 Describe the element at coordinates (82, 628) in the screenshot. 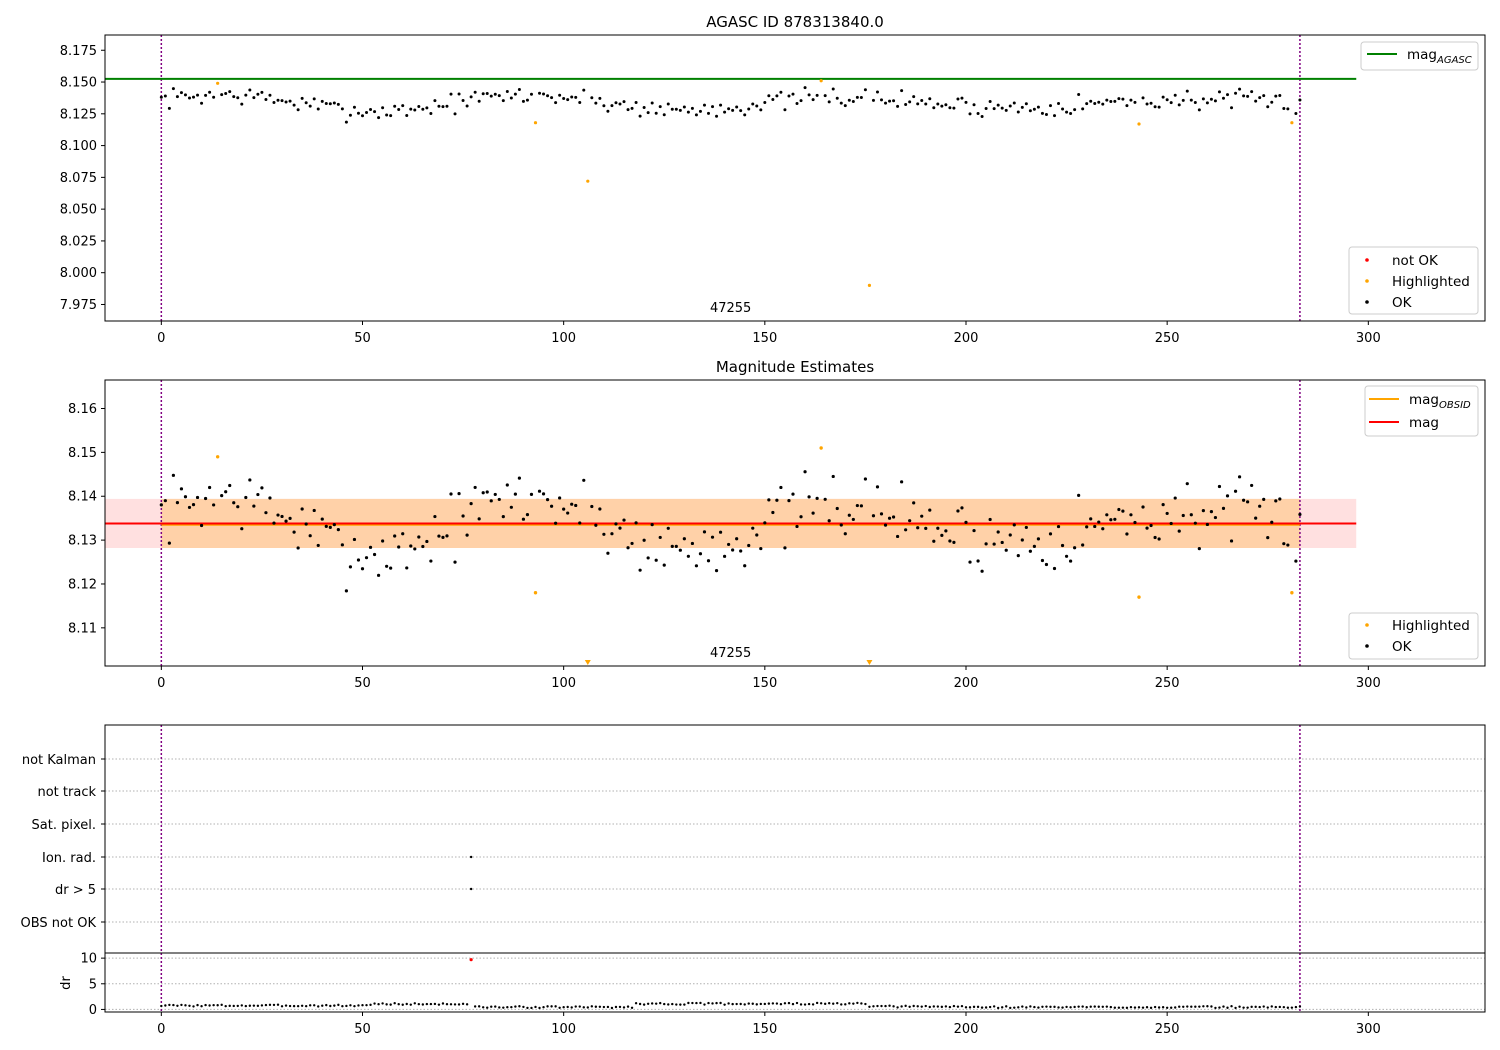

I see `y-tick-label: 8.11` at that location.